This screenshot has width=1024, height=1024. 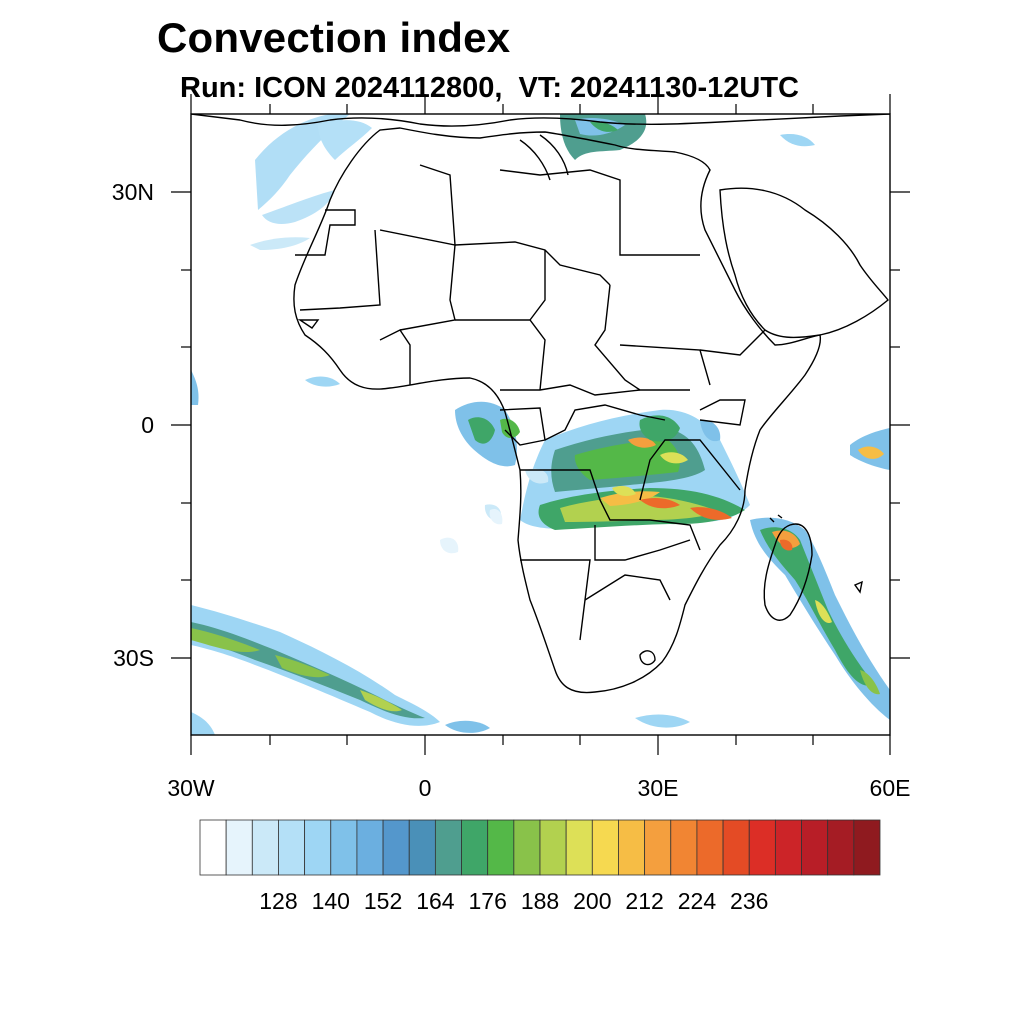 What do you see at coordinates (489, 88) in the screenshot?
I see `run-subtitle: Run: ICON 2024112800, VT: 20241130-12UTC` at bounding box center [489, 88].